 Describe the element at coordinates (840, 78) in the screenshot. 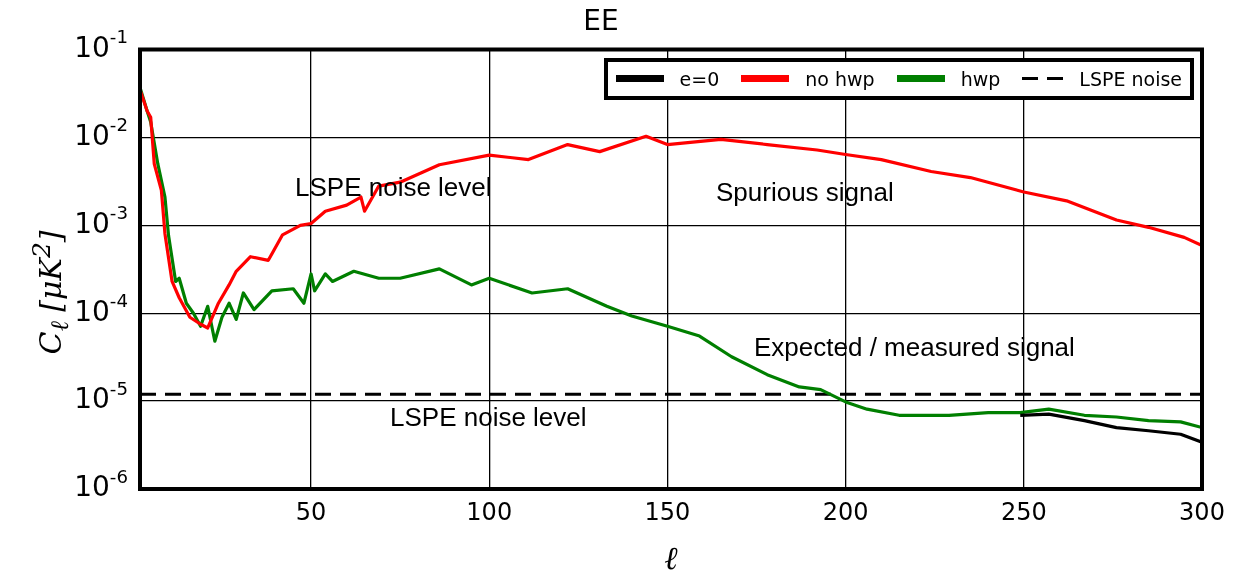

I see `legend-label: no hwp` at that location.